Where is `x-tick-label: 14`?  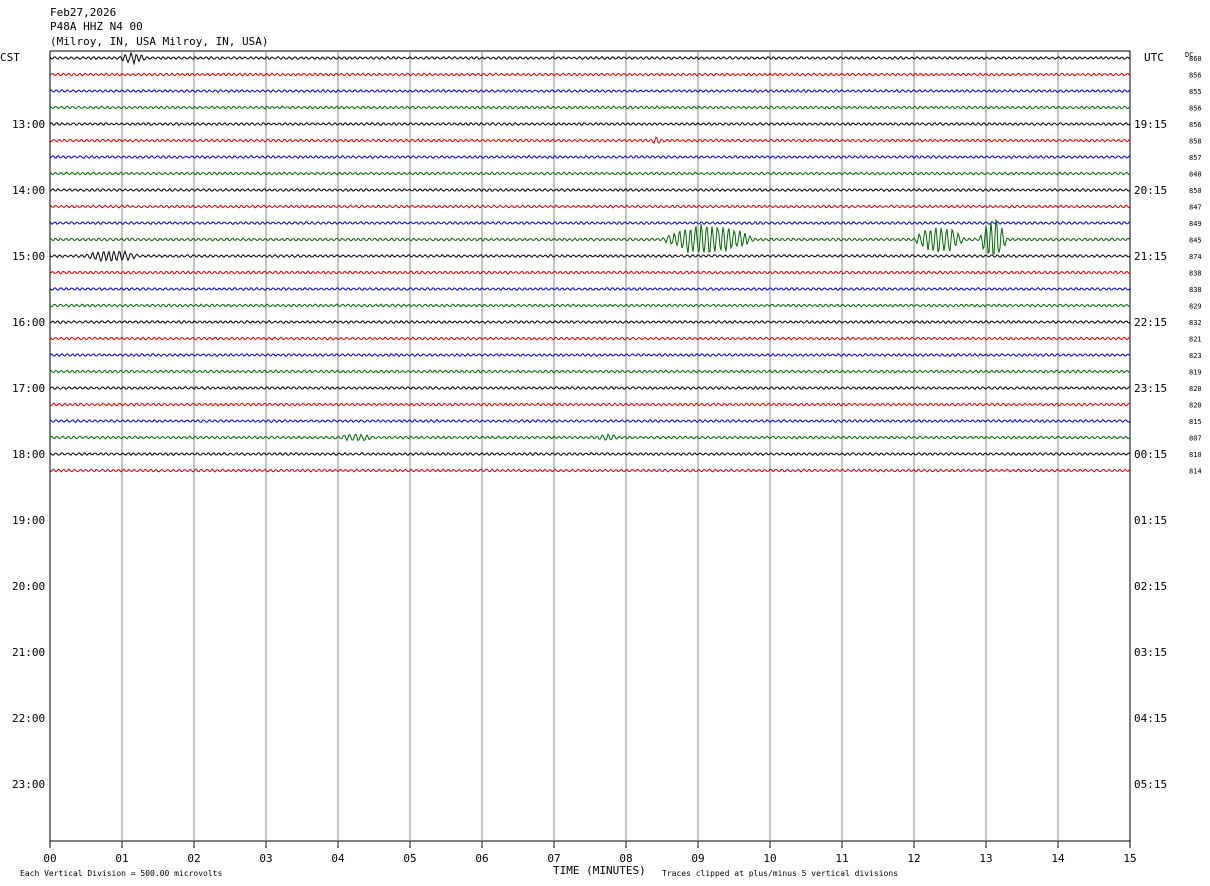
x-tick-label: 14 is located at coordinates (1058, 858).